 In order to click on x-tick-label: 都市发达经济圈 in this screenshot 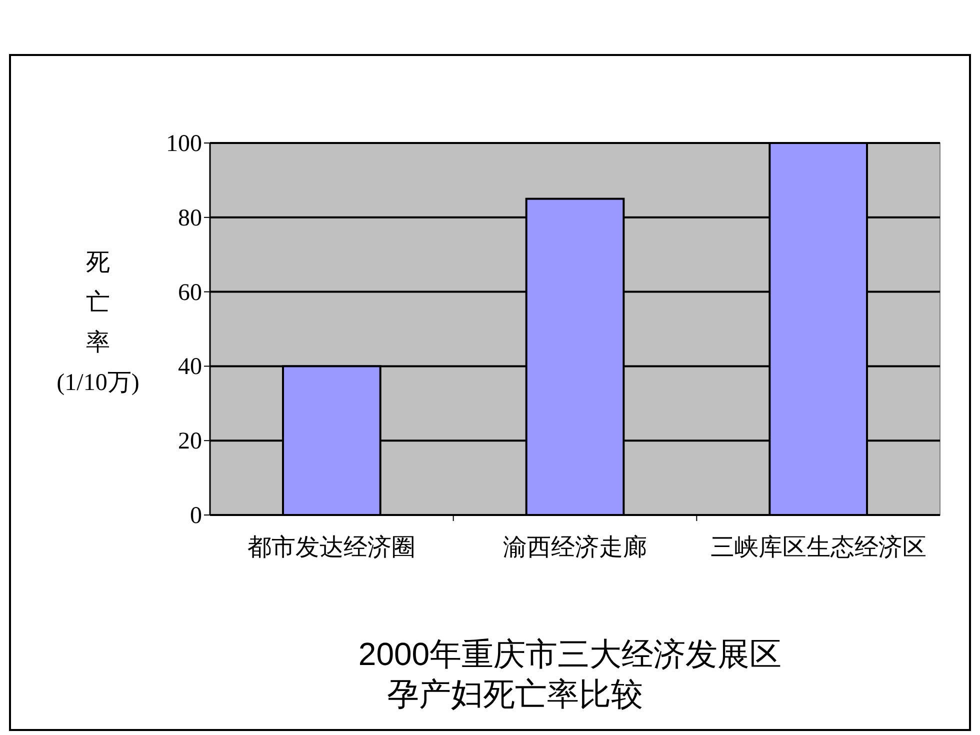, I will do `click(332, 547)`.